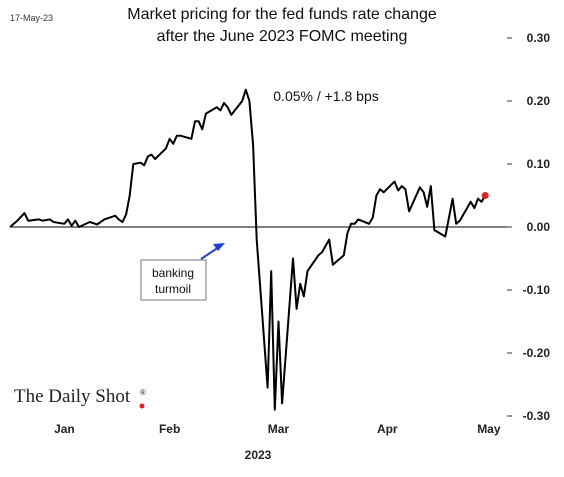  What do you see at coordinates (173, 289) in the screenshot?
I see `callout-line-2: turmoil` at bounding box center [173, 289].